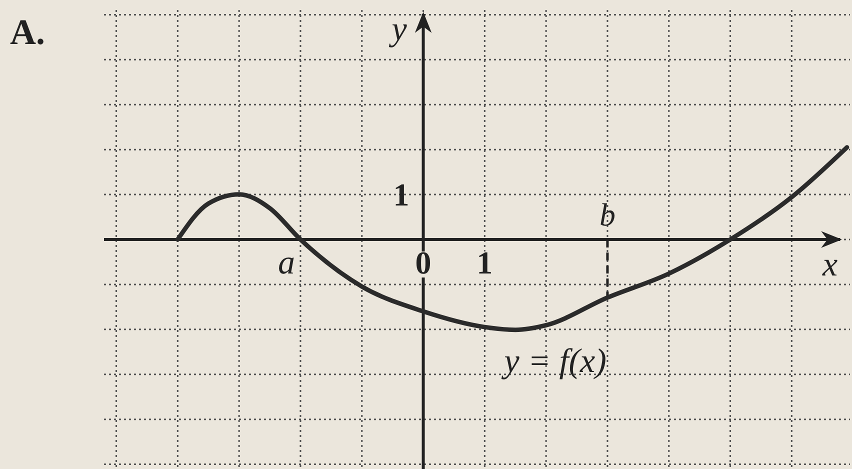 The image size is (852, 469). What do you see at coordinates (286, 263) in the screenshot?
I see `annotation: a` at bounding box center [286, 263].